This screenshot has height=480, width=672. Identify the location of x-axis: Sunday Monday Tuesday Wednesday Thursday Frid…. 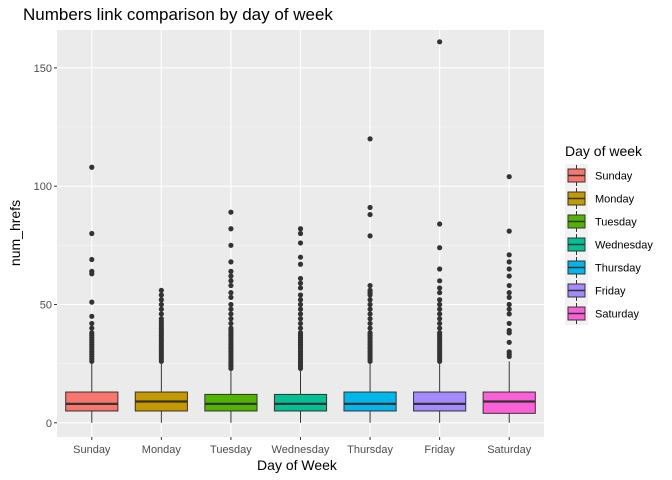
(302, 446).